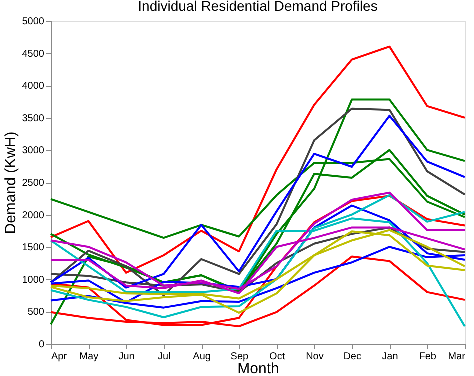  I want to click on x-tick-label: Aug, so click(202, 357).